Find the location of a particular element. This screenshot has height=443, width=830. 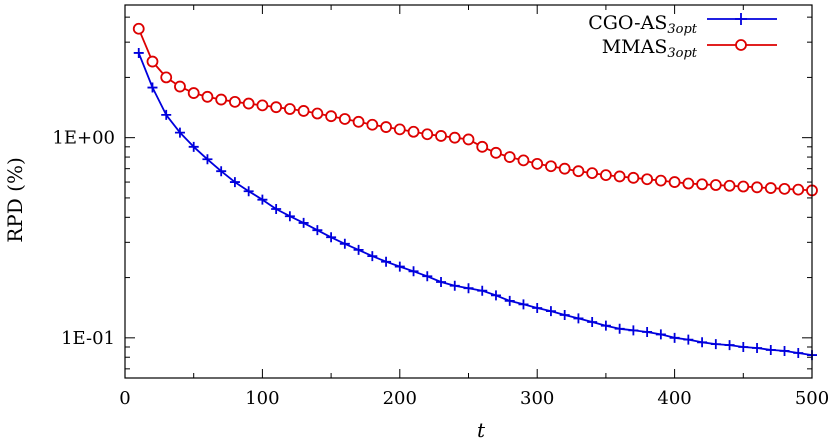

legend: CGO-AS3opt MMAS3opt is located at coordinates (682, 36).